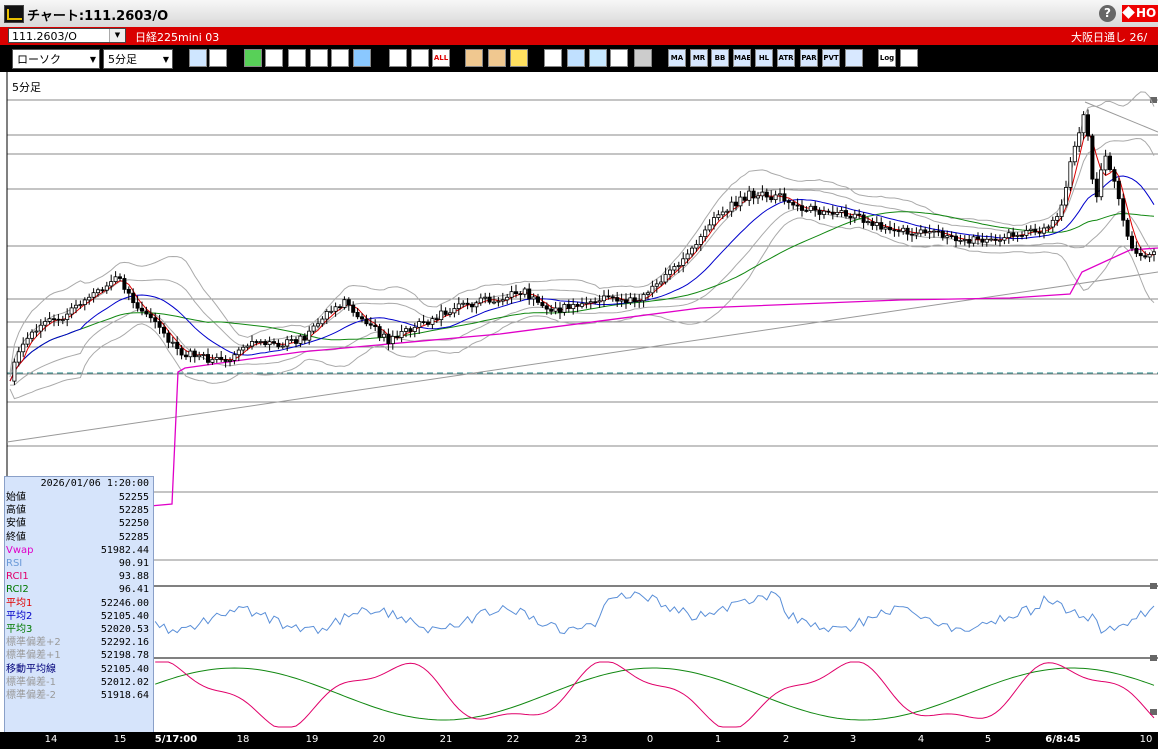 This screenshot has width=1158, height=749. Describe the element at coordinates (619, 58) in the screenshot. I see `cross-button` at that location.